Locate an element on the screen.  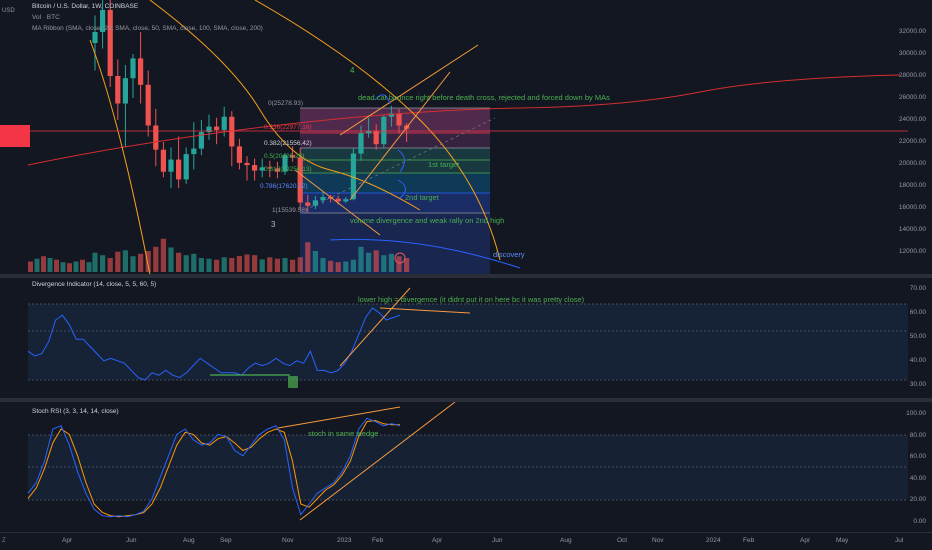
time-tick: Sep is located at coordinates (226, 540).